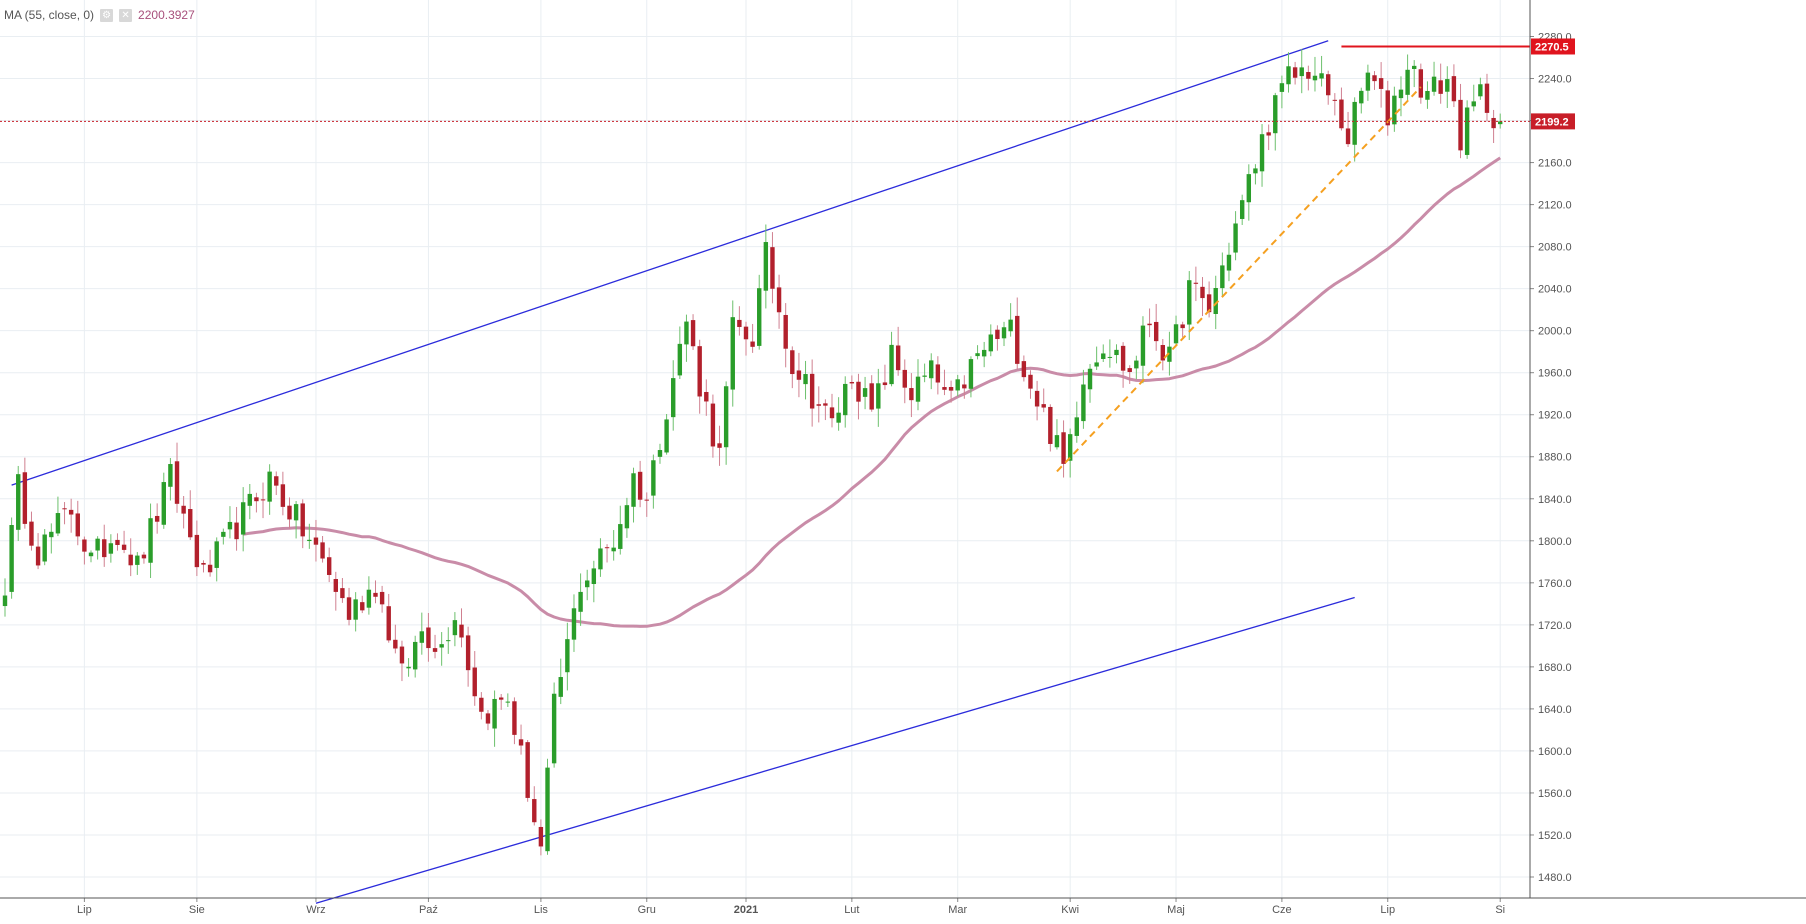 The image size is (1806, 924). What do you see at coordinates (166, 15) in the screenshot?
I see `indicator-value: 2200.3927` at bounding box center [166, 15].